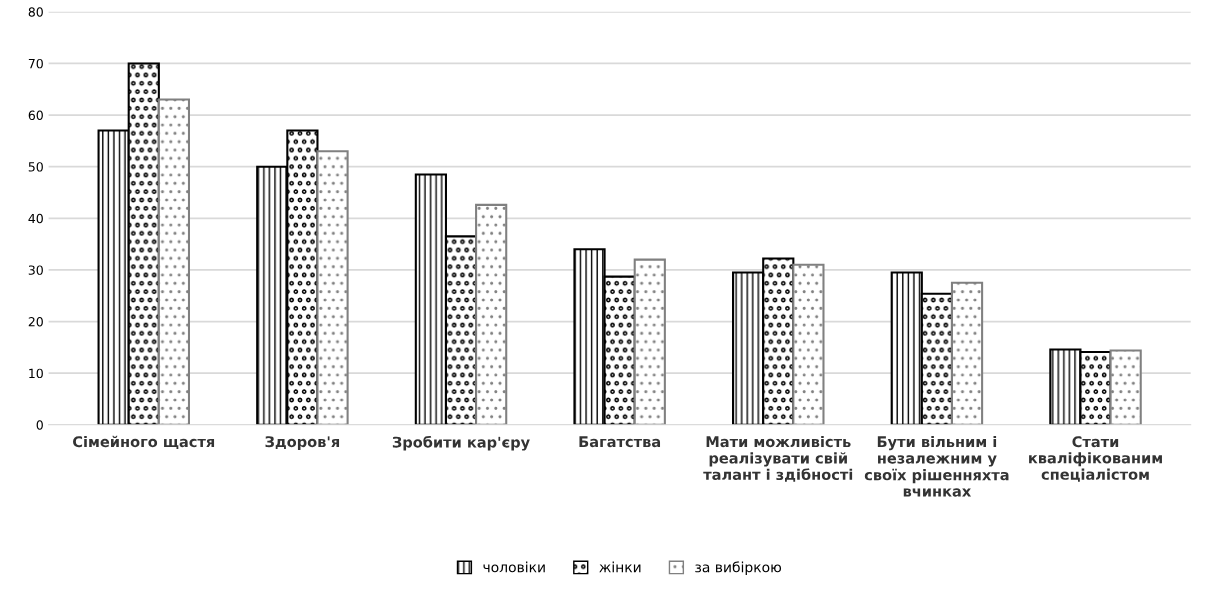  What do you see at coordinates (936, 466) in the screenshot?
I see `x-tick-label: Бути вільним і незалежним у своїх рішенняхта вчинках` at bounding box center [936, 466].